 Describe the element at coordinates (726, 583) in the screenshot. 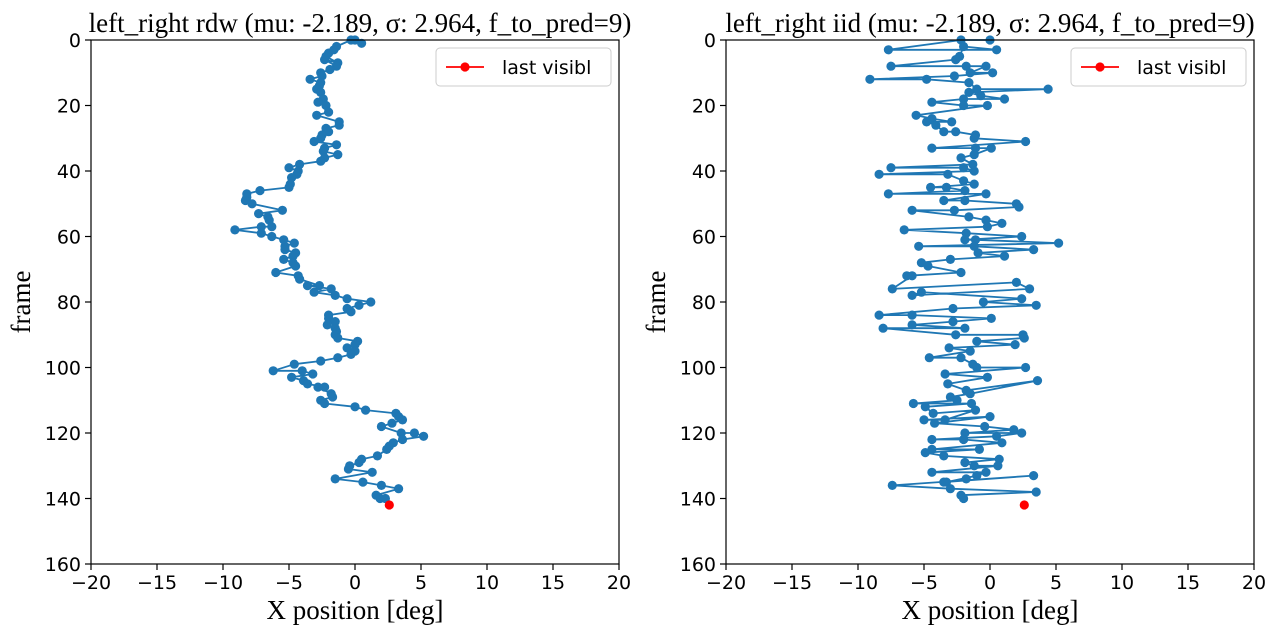

I see `x-tick-label: −20` at that location.